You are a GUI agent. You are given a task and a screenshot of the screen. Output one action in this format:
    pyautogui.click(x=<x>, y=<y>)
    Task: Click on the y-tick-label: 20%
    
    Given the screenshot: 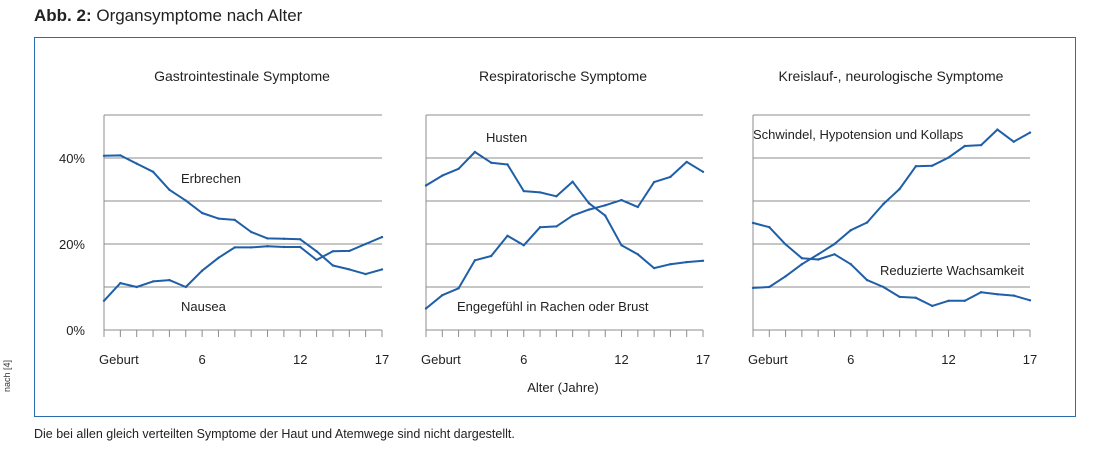 What is the action you would take?
    pyautogui.click(x=72, y=244)
    